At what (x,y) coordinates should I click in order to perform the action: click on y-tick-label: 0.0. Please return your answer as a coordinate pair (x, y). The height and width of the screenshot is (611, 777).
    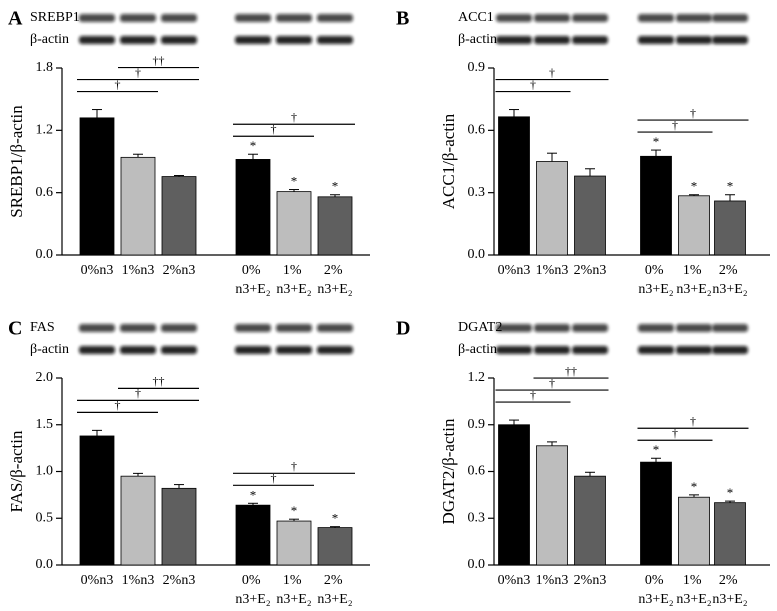
    Looking at the image, I should click on (477, 254).